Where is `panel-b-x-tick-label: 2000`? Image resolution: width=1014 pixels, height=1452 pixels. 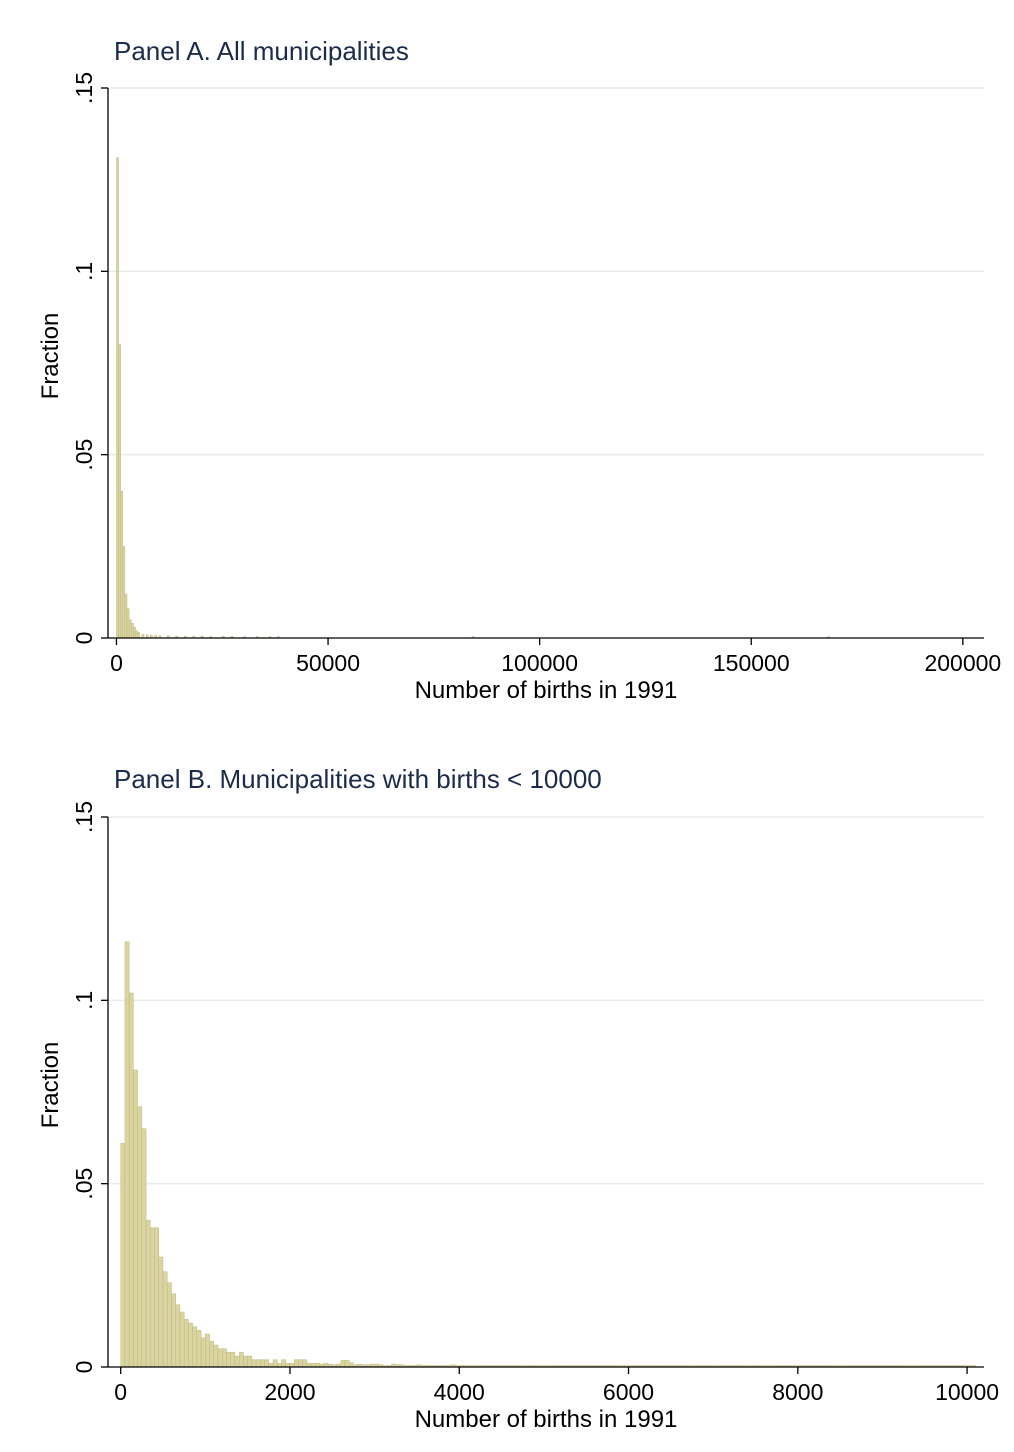
panel-b-x-tick-label: 2000 is located at coordinates (289, 1392).